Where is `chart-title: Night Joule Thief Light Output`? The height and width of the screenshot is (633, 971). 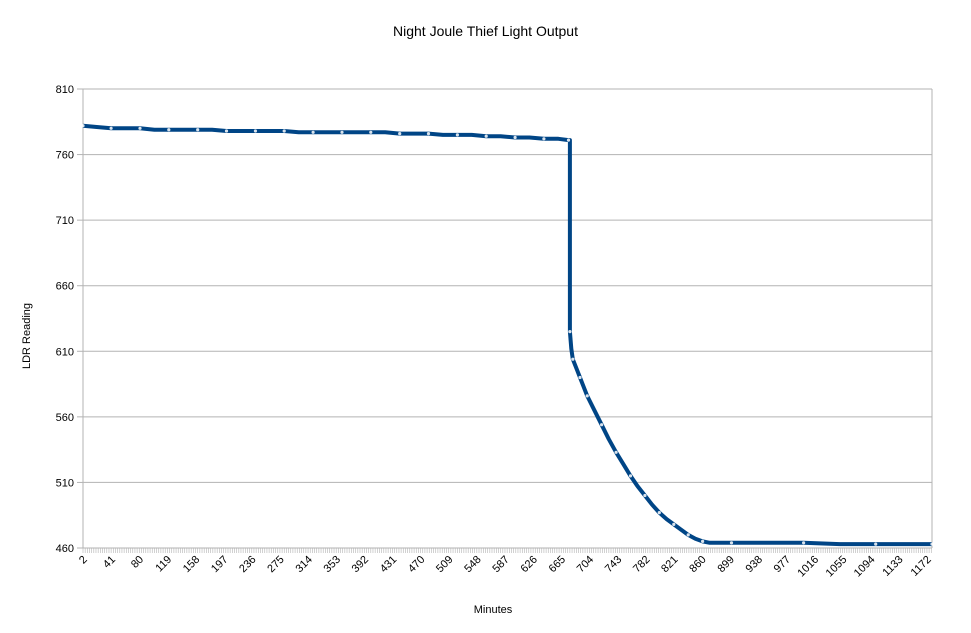 chart-title: Night Joule Thief Light Output is located at coordinates (485, 31).